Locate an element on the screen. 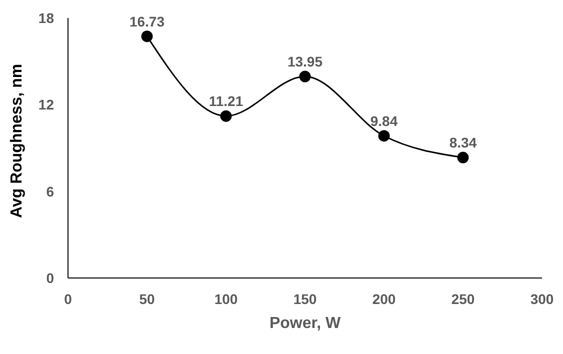  data-label: 11.21 is located at coordinates (226, 101).